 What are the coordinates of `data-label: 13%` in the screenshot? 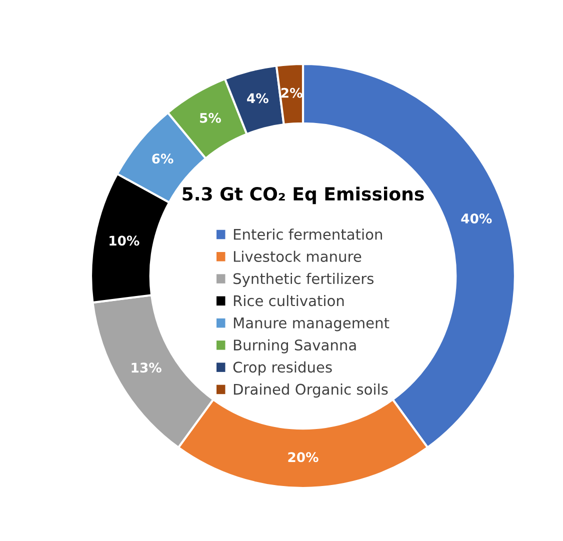 It's located at (147, 367).